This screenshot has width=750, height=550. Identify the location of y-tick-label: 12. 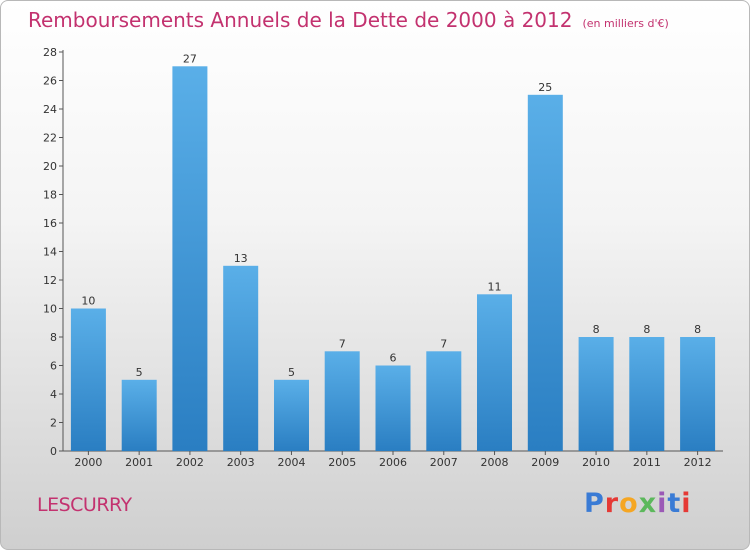
(50, 280).